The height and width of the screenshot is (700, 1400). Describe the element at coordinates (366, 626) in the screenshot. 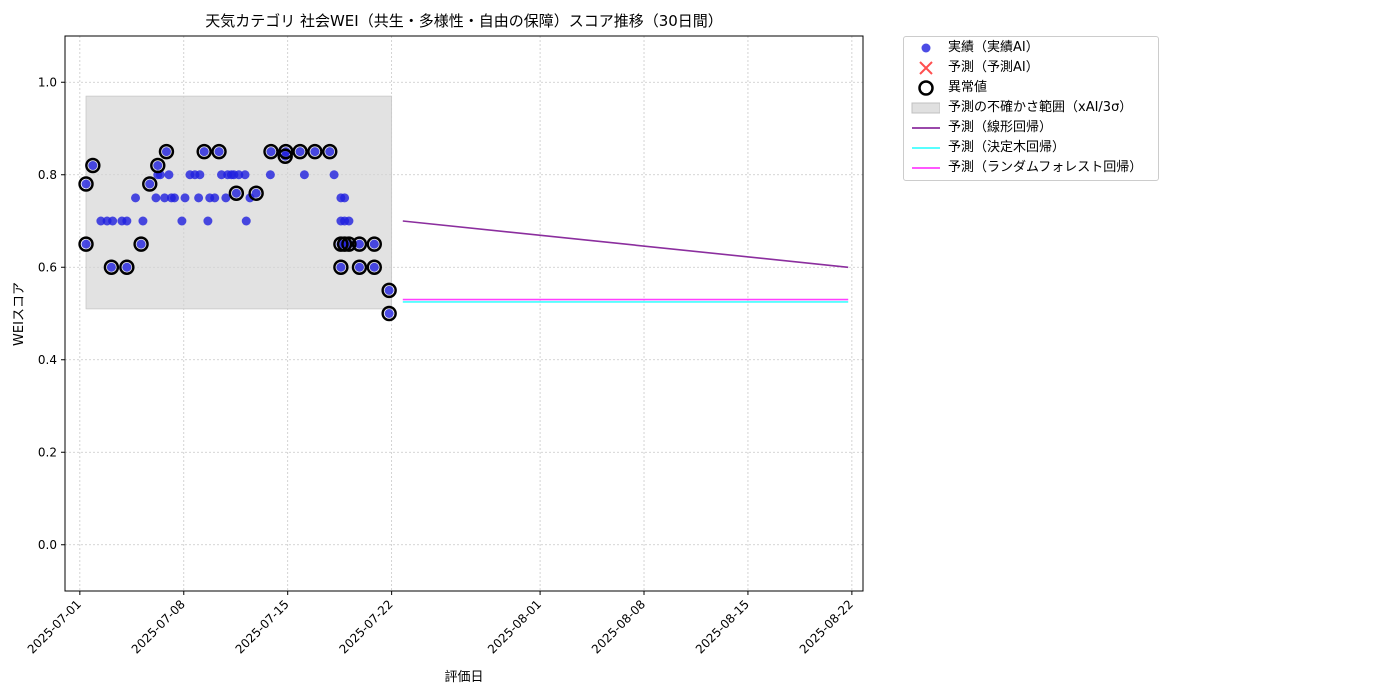

I see `x-tick-label: 2025-07-22` at that location.